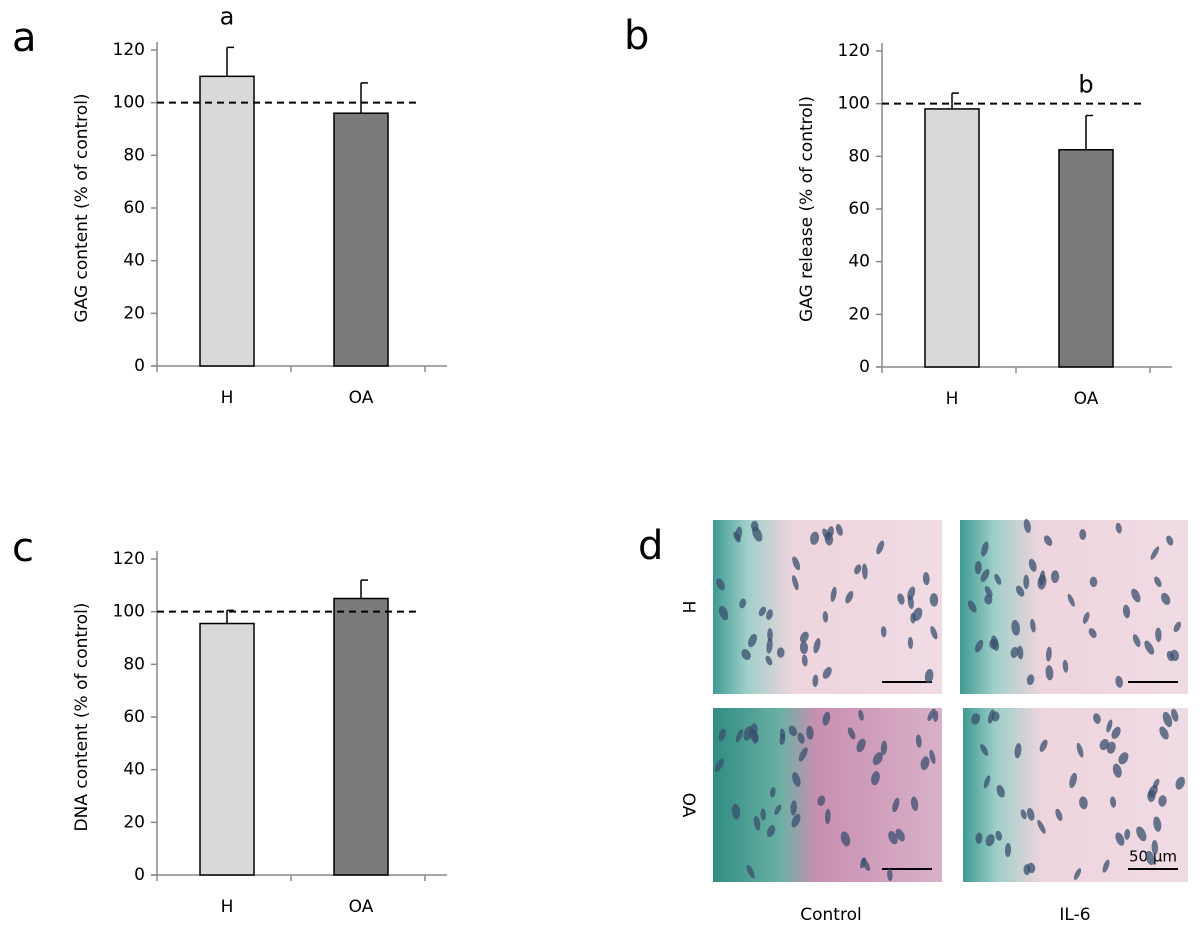  Describe the element at coordinates (134, 664) in the screenshot. I see `y-tick-label: 80` at that location.